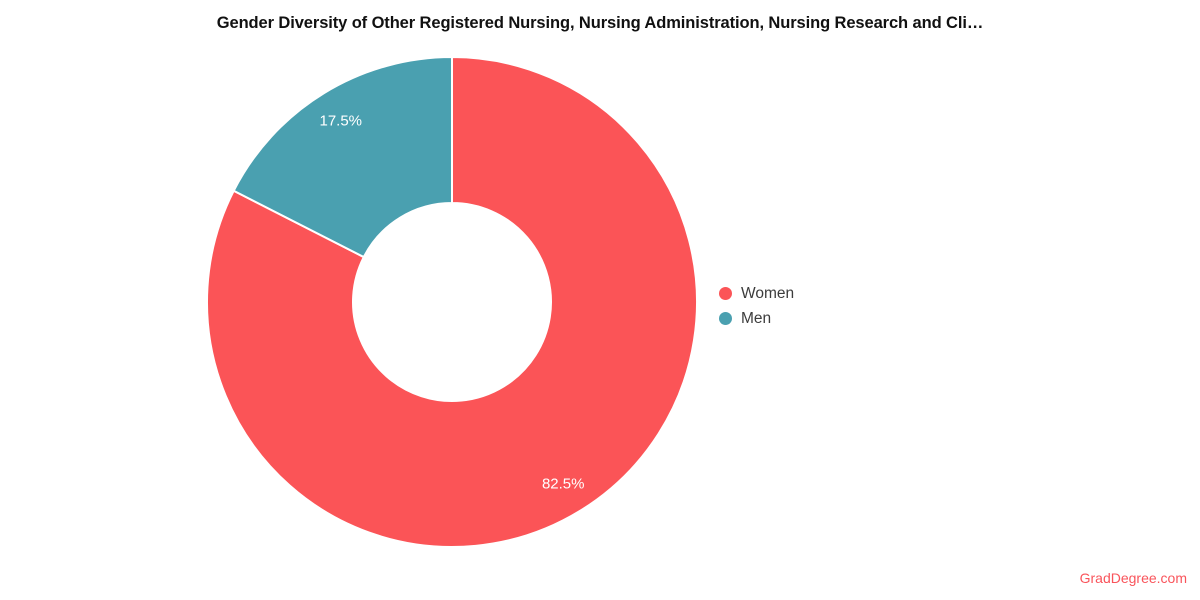  Describe the element at coordinates (725, 293) in the screenshot. I see `legend-swatch-women-icon` at that location.